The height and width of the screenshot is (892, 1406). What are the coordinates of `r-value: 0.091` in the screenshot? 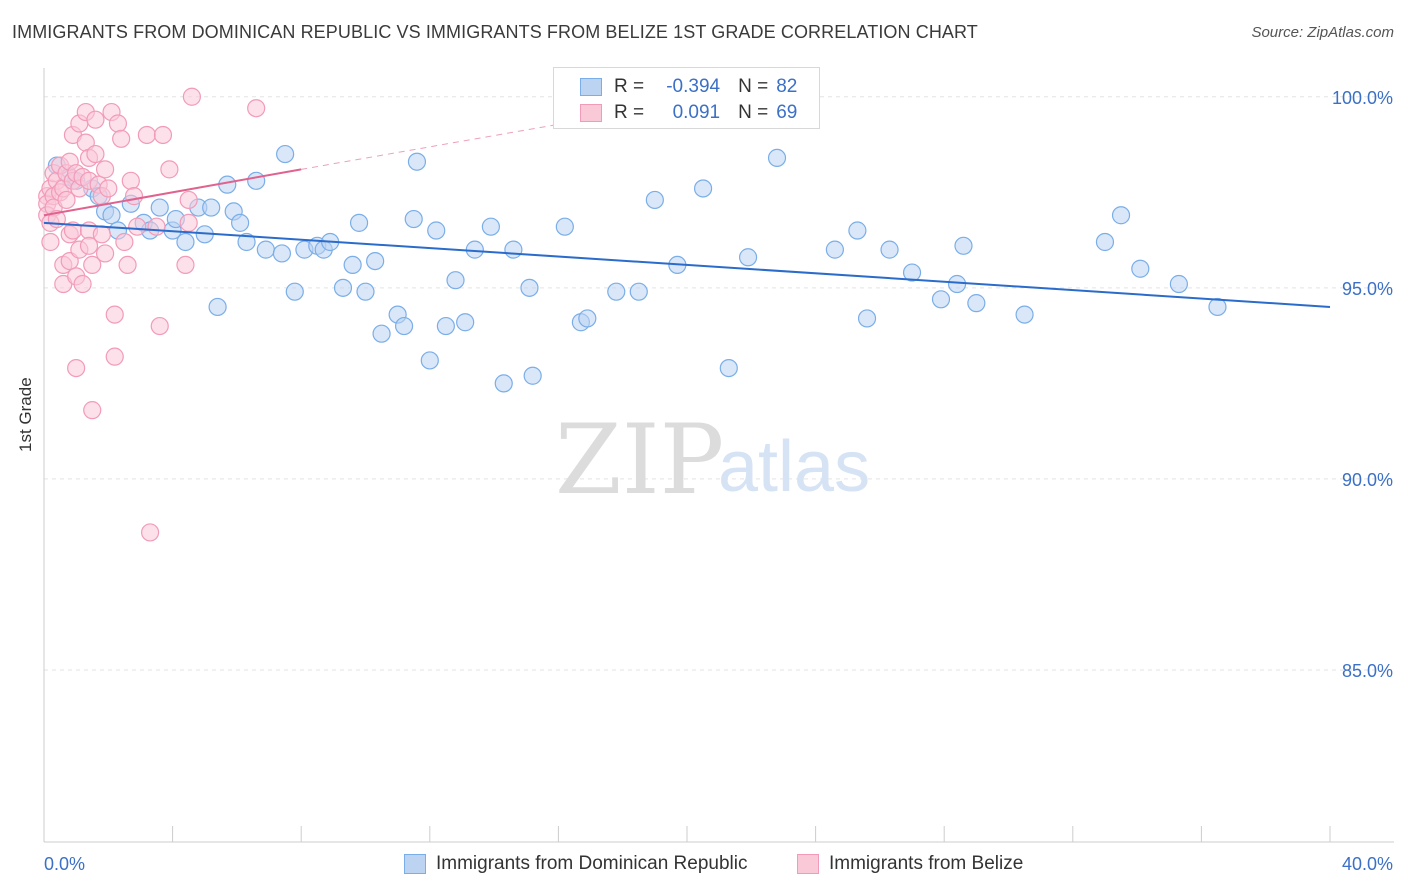 It's located at (696, 112).